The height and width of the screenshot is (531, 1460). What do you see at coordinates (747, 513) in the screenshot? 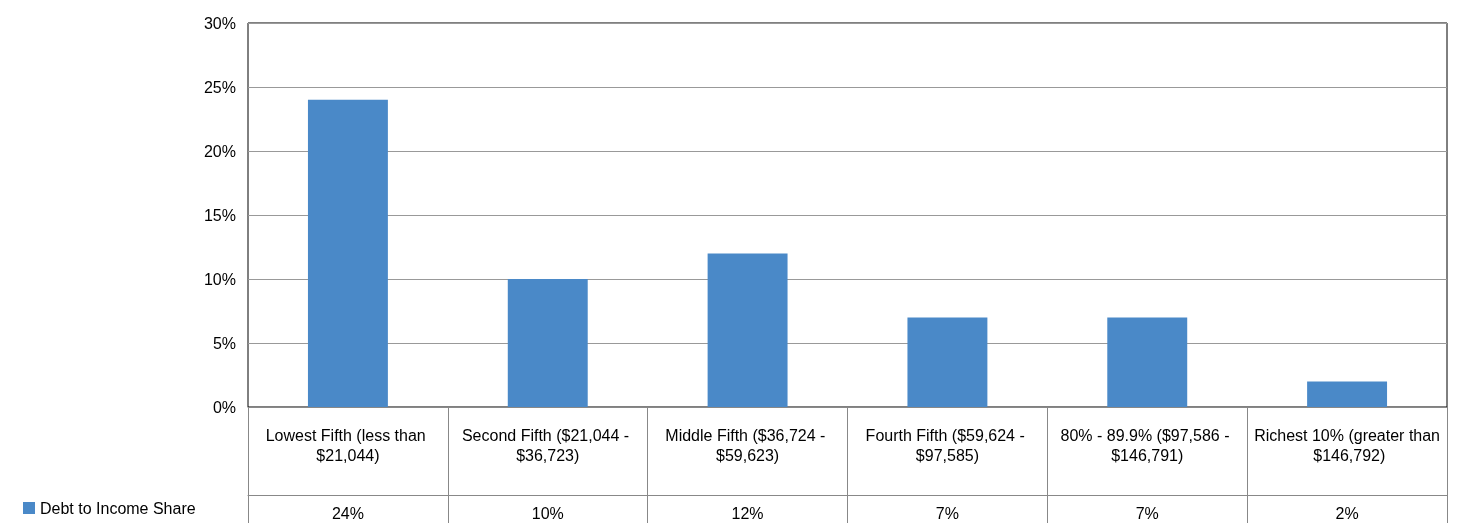
I see `data-label: 12%` at bounding box center [747, 513].